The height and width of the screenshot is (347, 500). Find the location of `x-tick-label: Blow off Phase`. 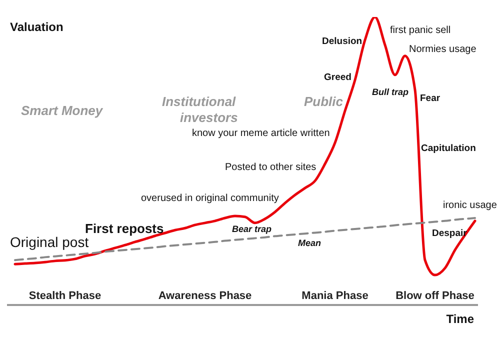

x-tick-label: Blow off Phase is located at coordinates (435, 296).